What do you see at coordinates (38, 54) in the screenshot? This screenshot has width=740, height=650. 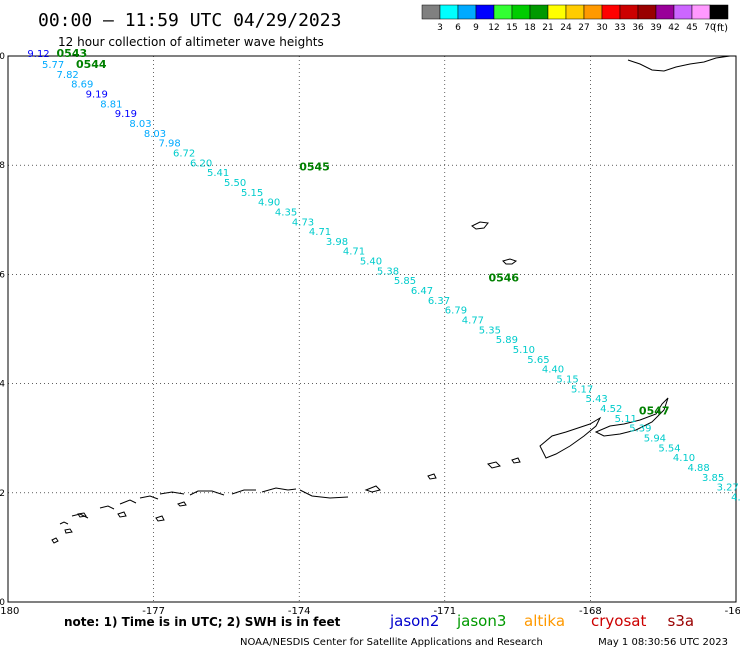 I see `wave-height-point: 9.12` at bounding box center [38, 54].